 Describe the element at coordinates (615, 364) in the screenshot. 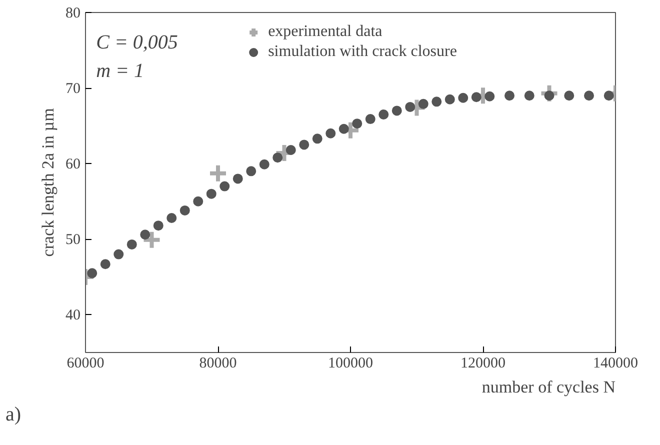

I see `x-tick-label: 140000` at that location.